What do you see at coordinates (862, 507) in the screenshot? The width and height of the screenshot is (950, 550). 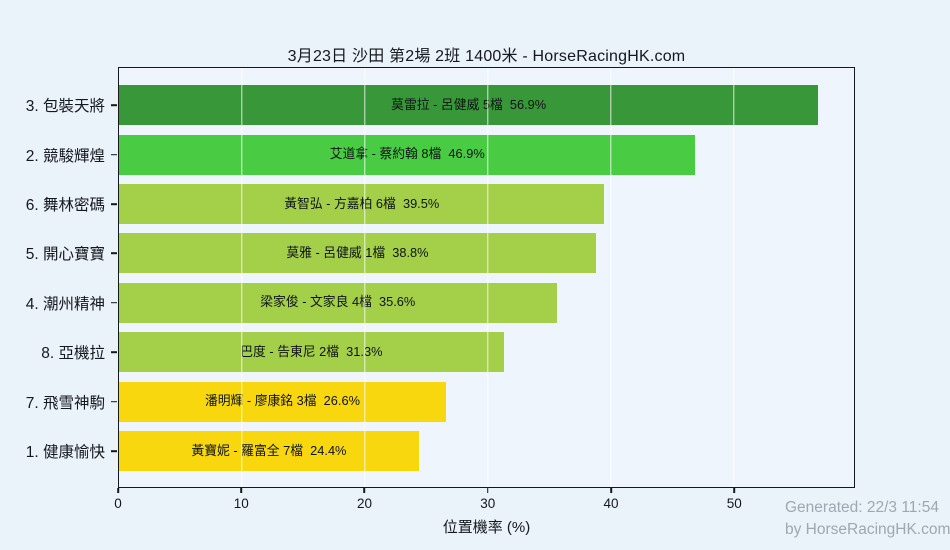 I see `watermark-line1: Generated: 22/3 11:54` at bounding box center [862, 507].